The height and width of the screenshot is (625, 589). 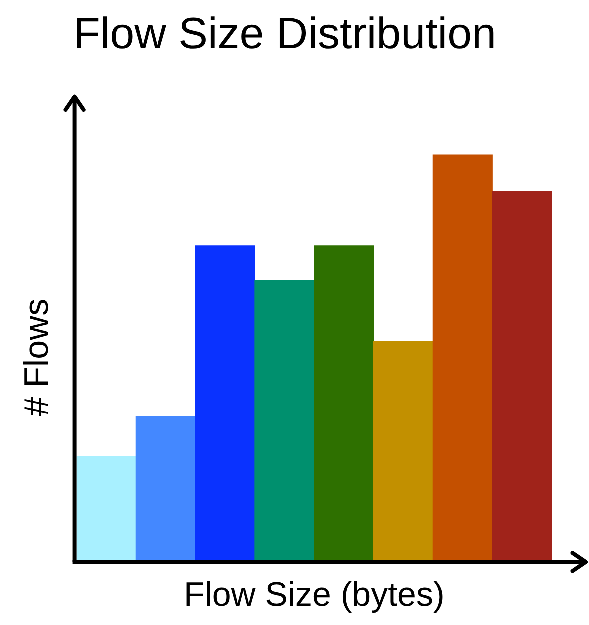 What do you see at coordinates (37, 357) in the screenshot?
I see `y-axis-title: # Flows` at bounding box center [37, 357].